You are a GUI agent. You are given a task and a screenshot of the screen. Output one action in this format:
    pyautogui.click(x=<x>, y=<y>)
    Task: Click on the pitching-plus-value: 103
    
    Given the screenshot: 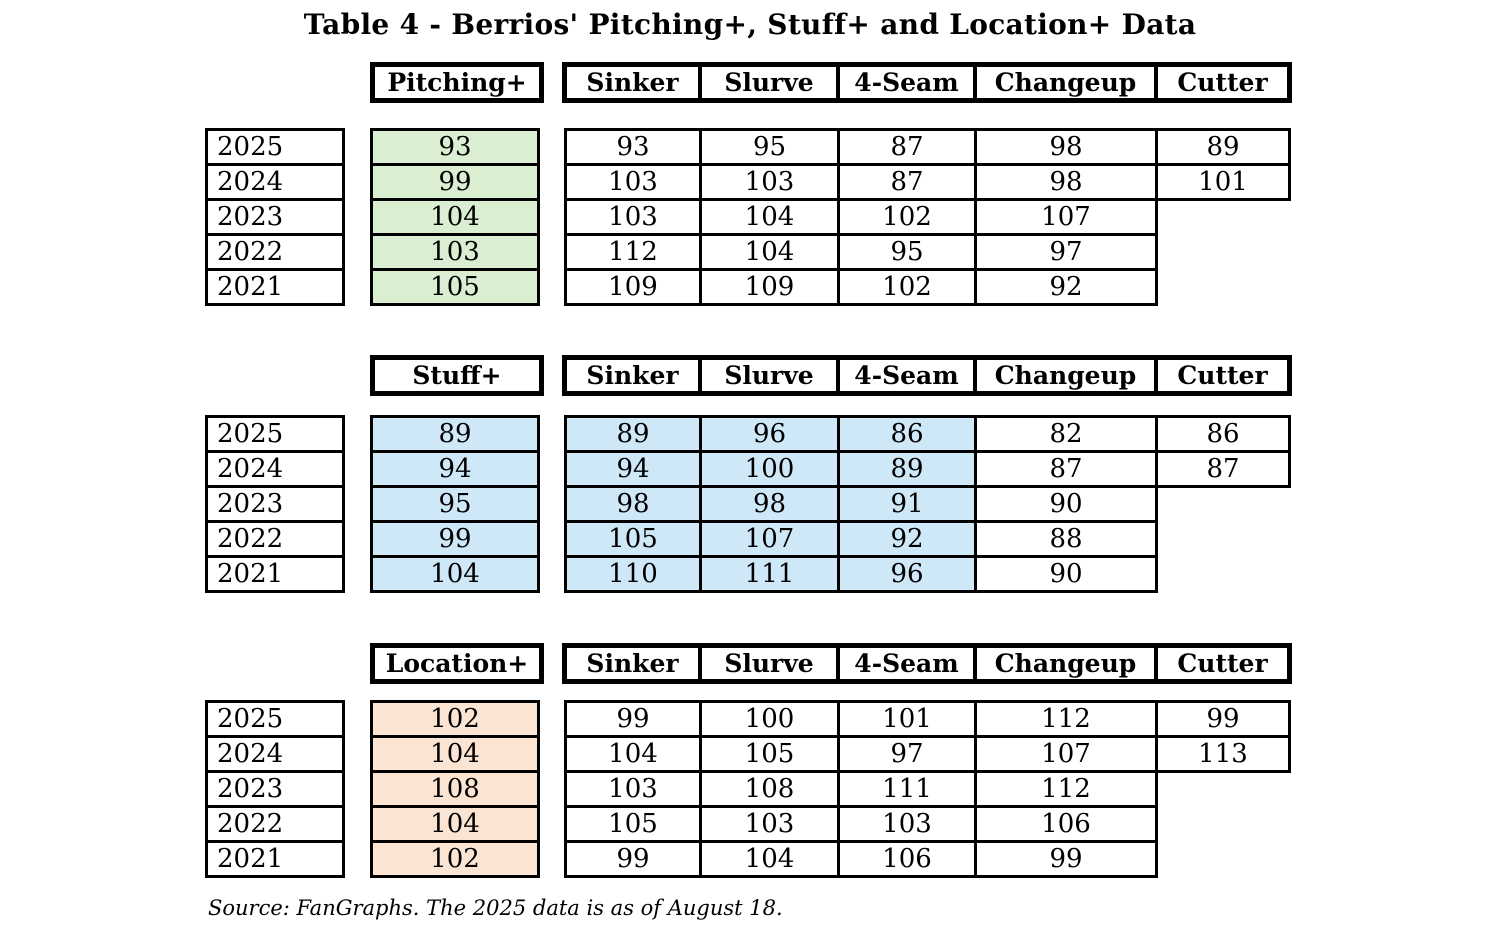 What is the action you would take?
    pyautogui.click(x=455, y=252)
    